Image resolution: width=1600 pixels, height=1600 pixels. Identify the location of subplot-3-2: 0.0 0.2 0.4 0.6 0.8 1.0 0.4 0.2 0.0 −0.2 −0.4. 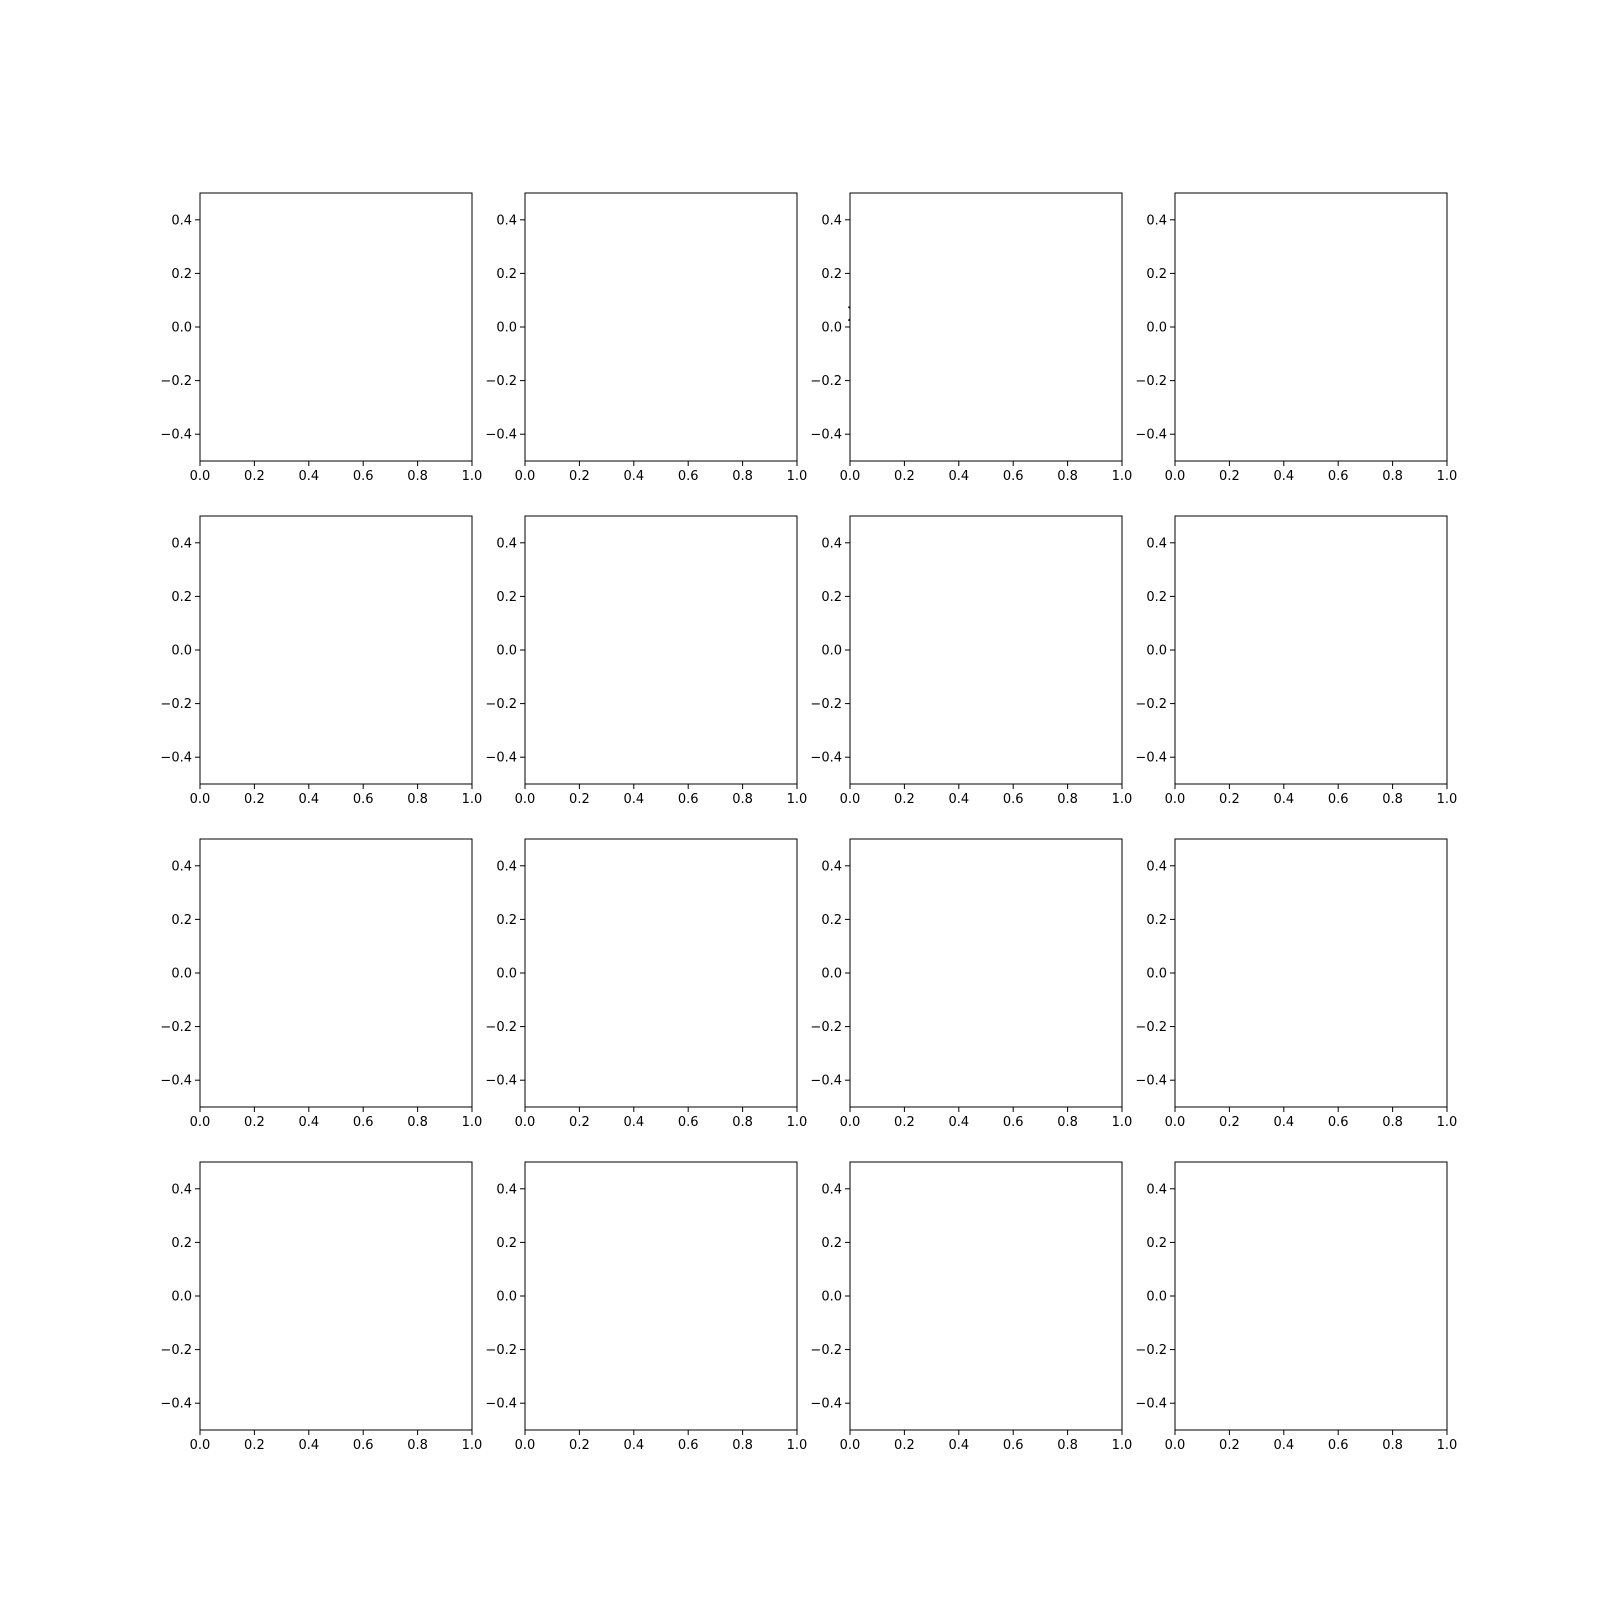
(646, 984).